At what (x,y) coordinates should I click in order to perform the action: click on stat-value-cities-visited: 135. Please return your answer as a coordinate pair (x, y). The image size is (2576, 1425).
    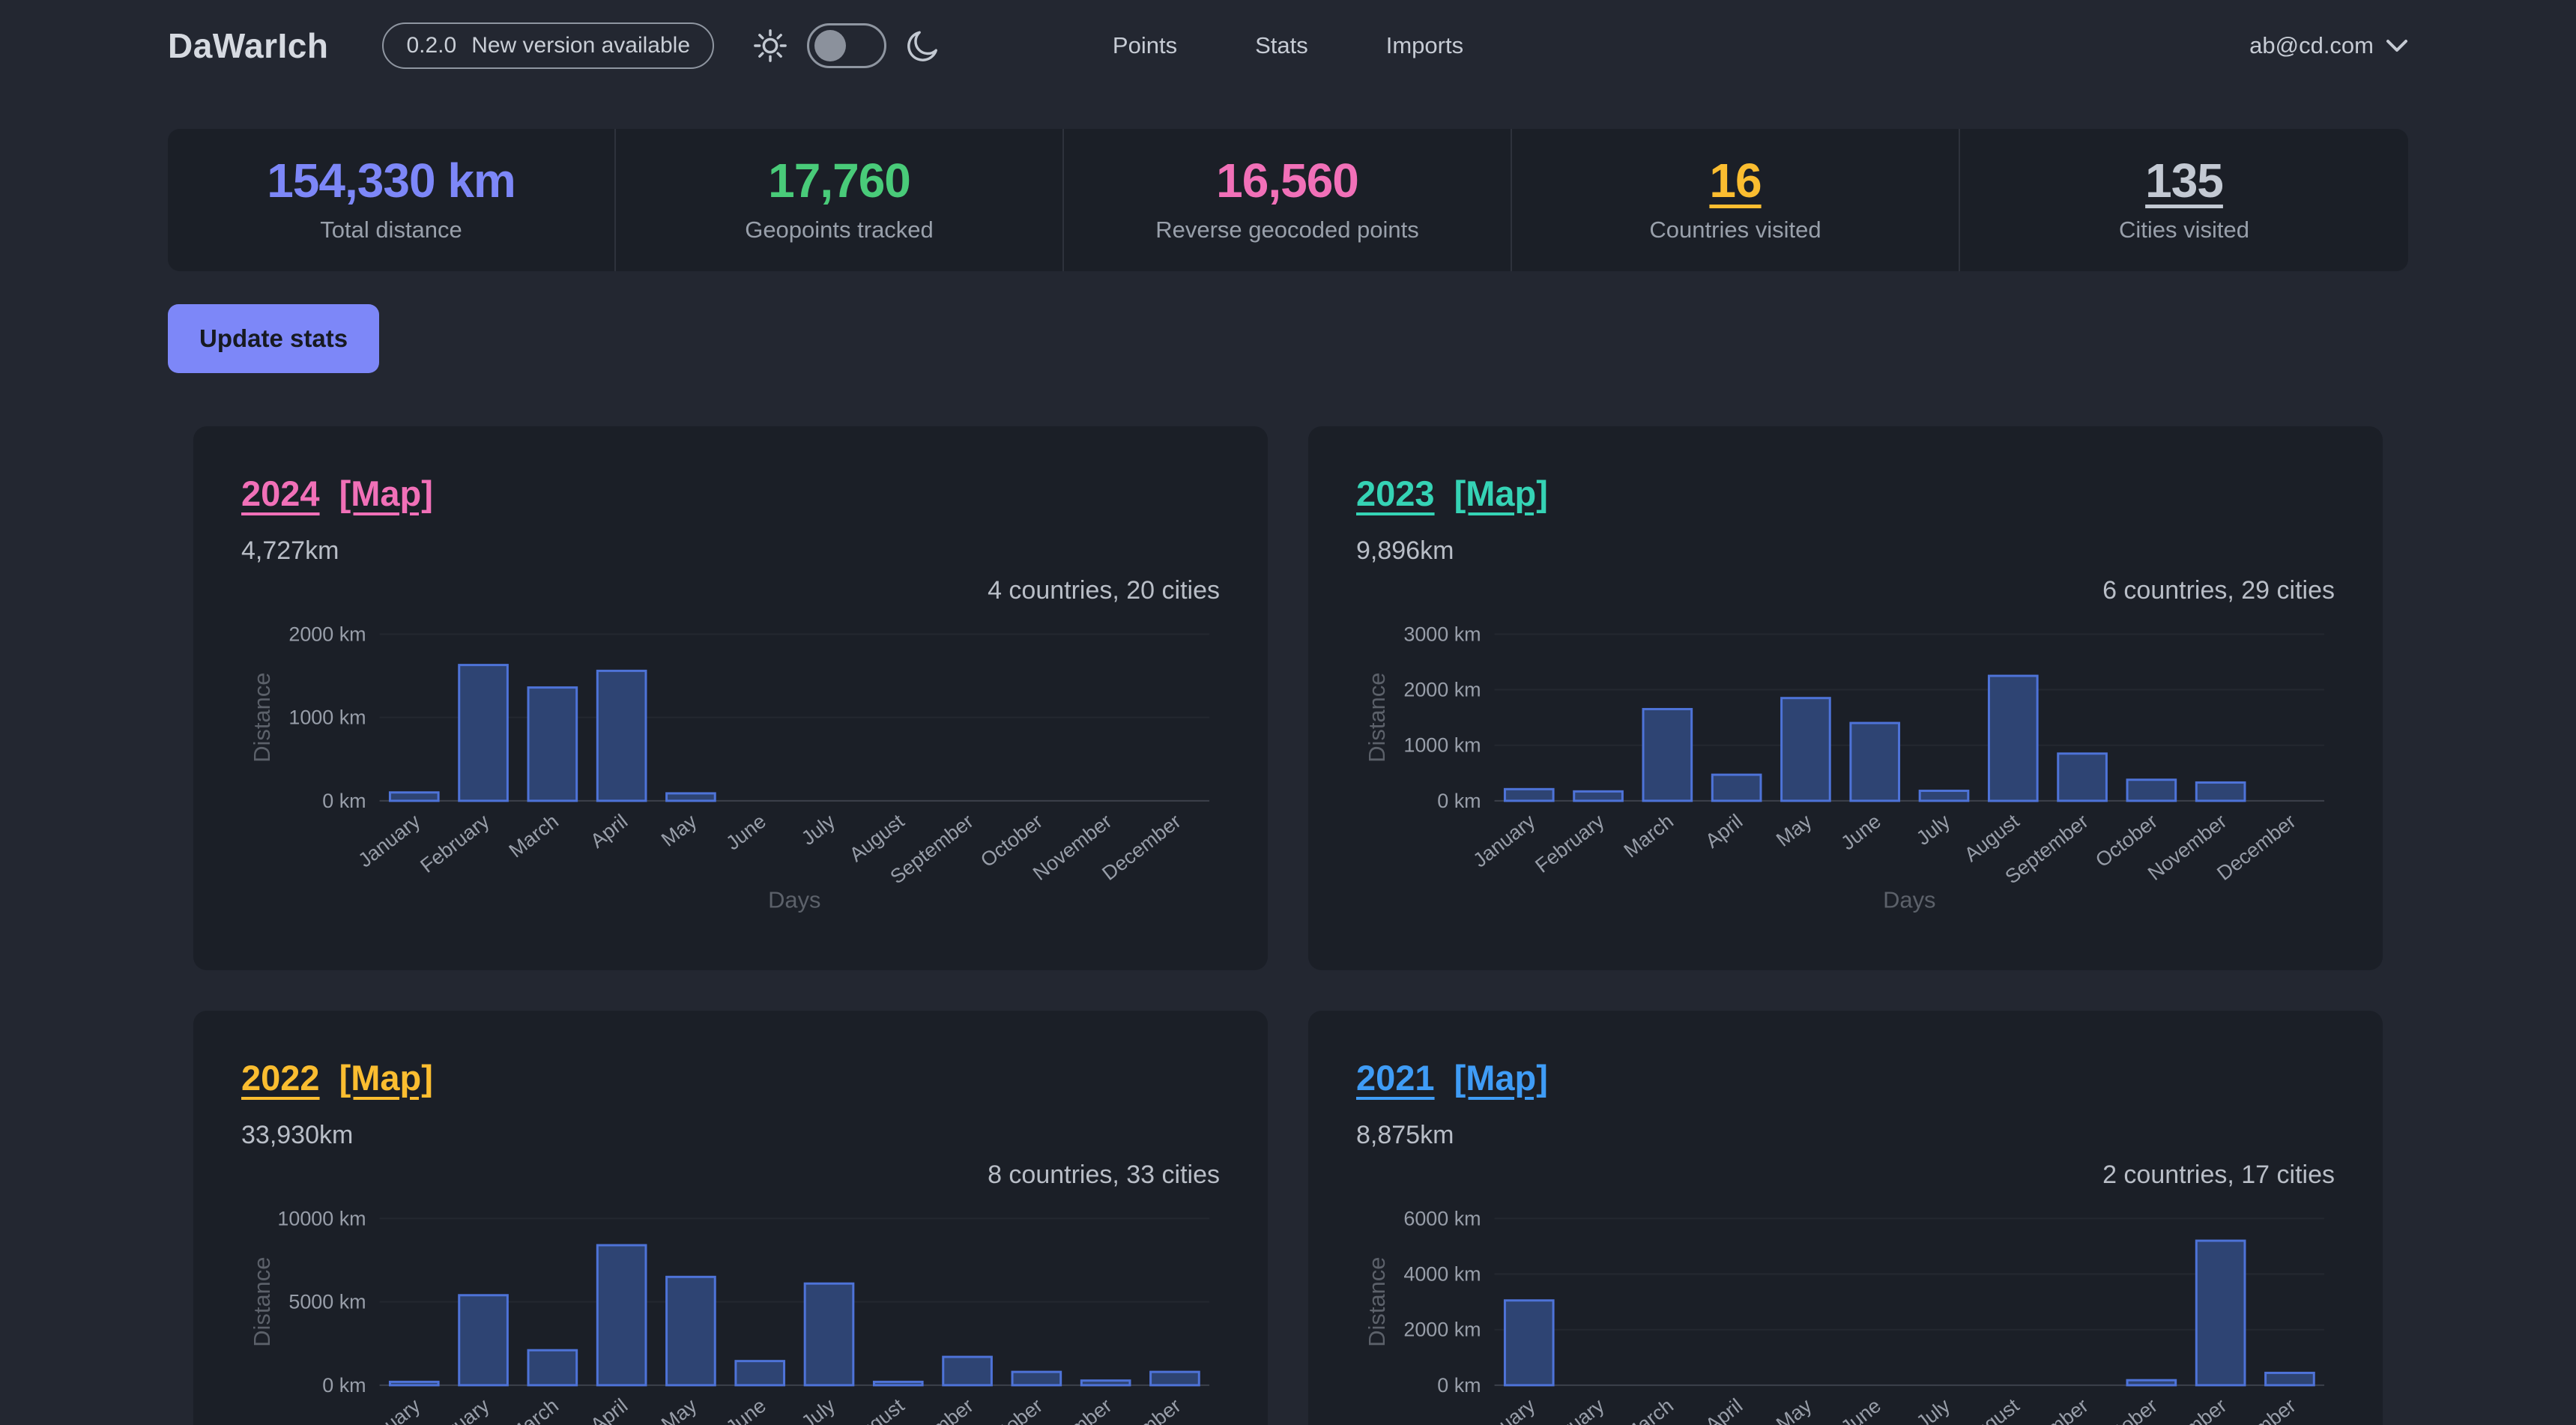
    Looking at the image, I should click on (2184, 181).